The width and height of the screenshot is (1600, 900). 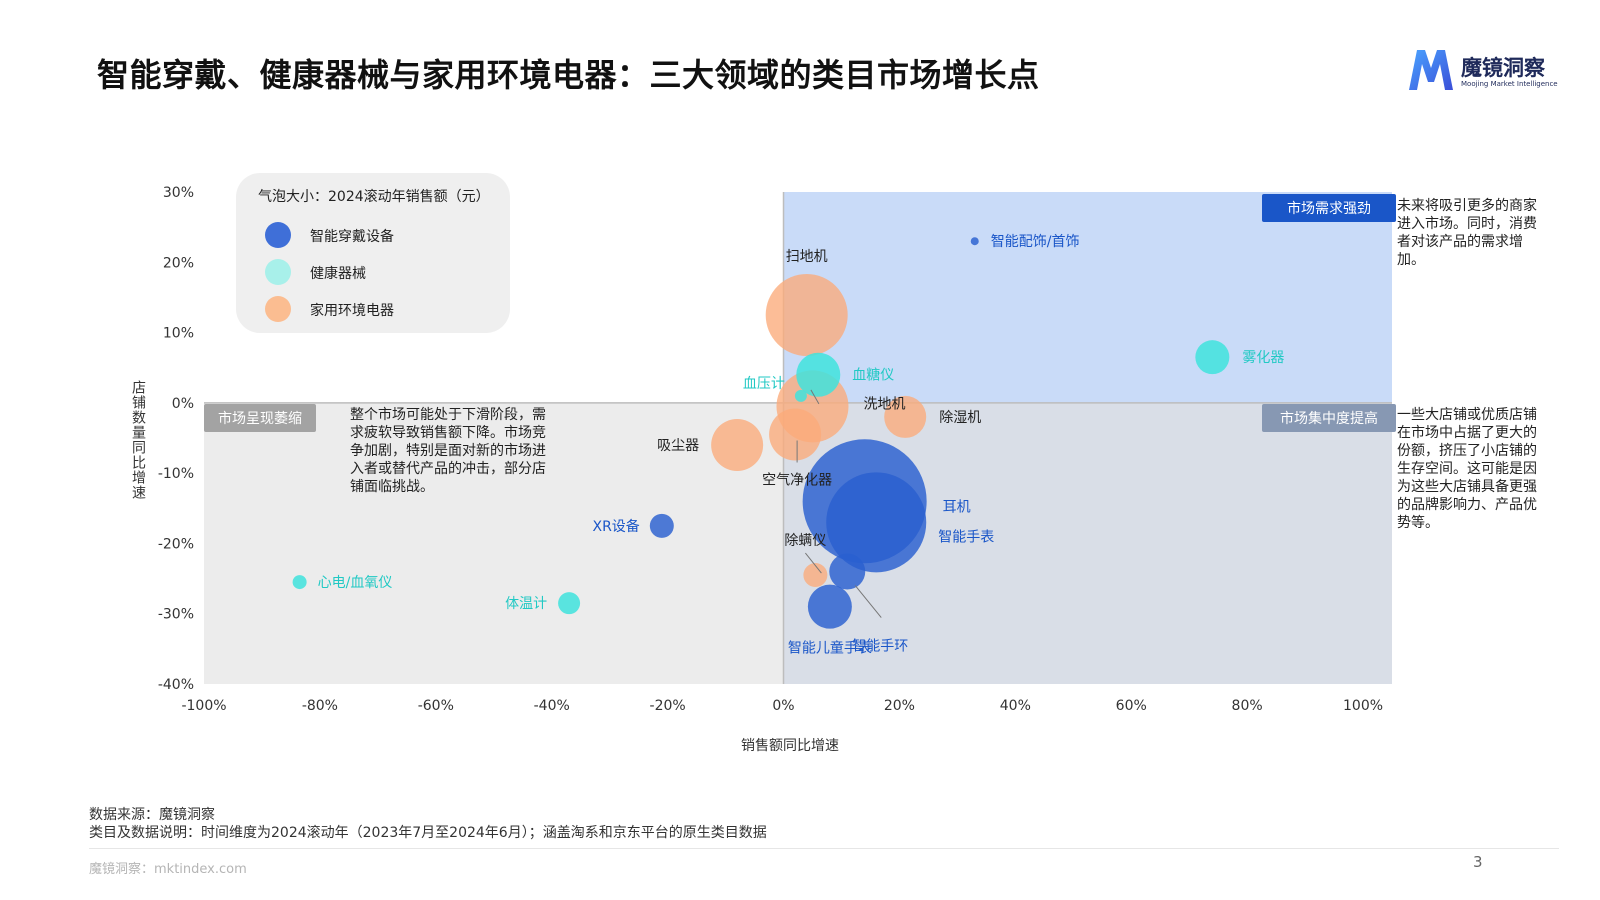 What do you see at coordinates (678, 446) in the screenshot?
I see `bubble-label-14: 吸尘器` at bounding box center [678, 446].